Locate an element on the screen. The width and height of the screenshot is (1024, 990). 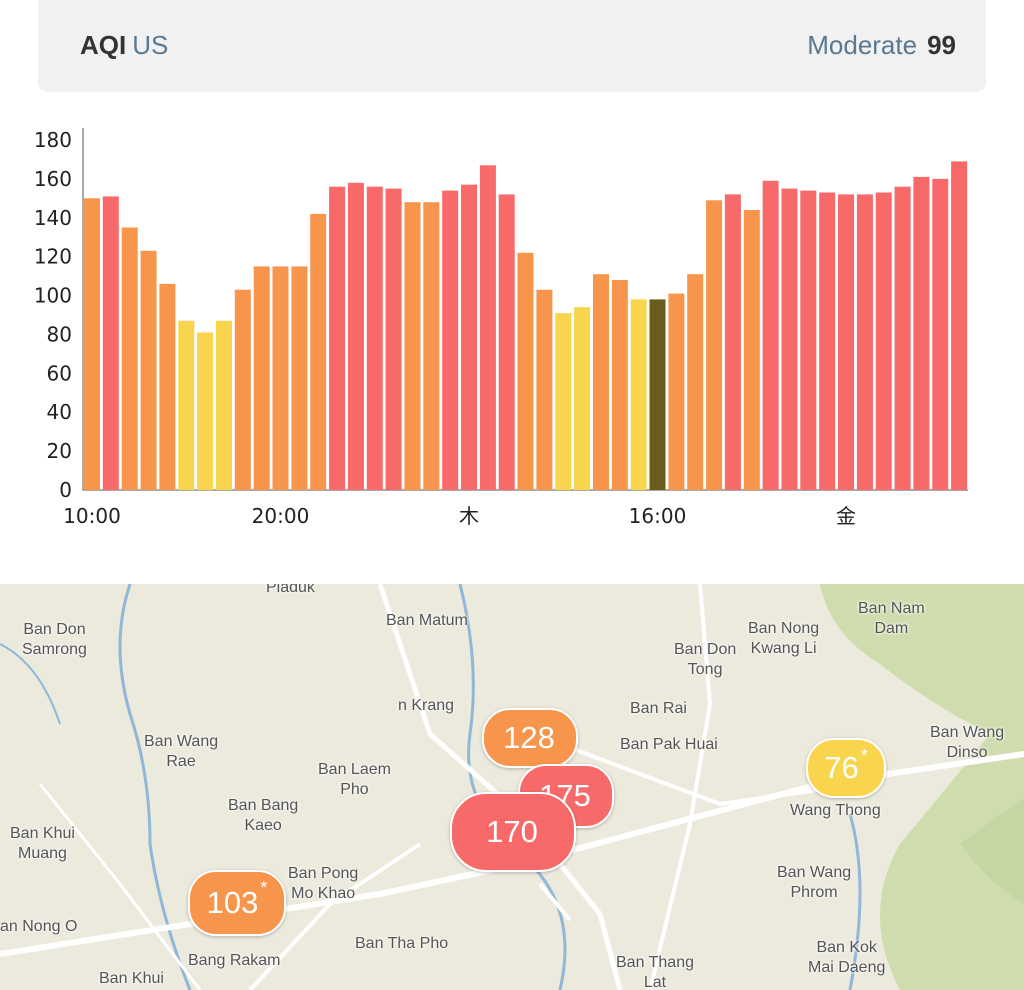
place-label: Ban Khui Muang is located at coordinates (42, 843).